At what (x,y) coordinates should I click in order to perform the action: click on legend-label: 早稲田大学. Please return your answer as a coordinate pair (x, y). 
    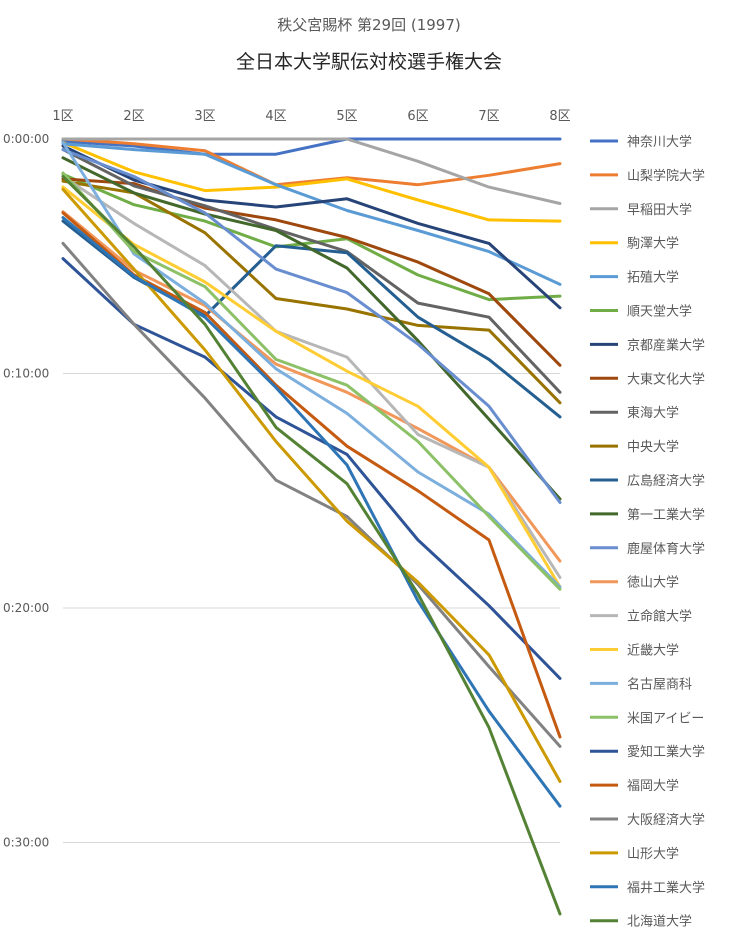
    Looking at the image, I should click on (659, 210).